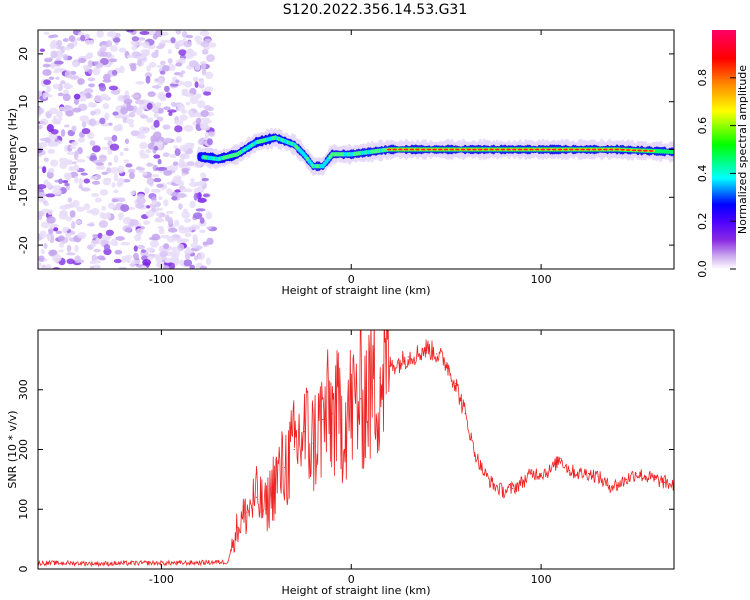  I want to click on y-tick-label: 20, so click(23, 54).